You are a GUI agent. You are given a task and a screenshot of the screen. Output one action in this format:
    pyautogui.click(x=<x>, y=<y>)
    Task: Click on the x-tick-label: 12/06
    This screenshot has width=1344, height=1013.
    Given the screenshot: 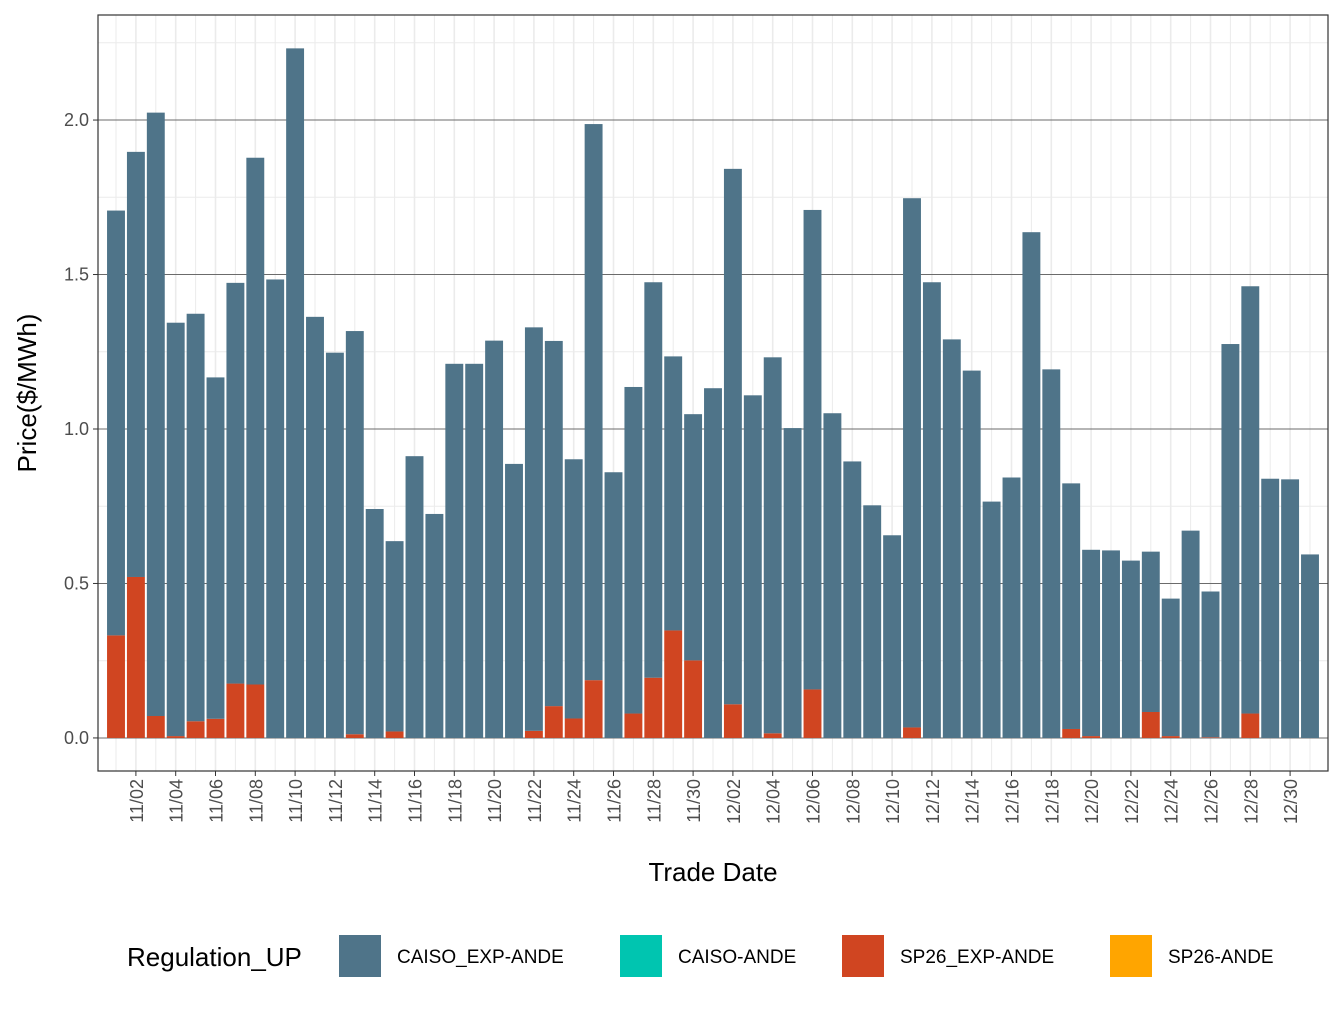 What is the action you would take?
    pyautogui.click(x=814, y=801)
    